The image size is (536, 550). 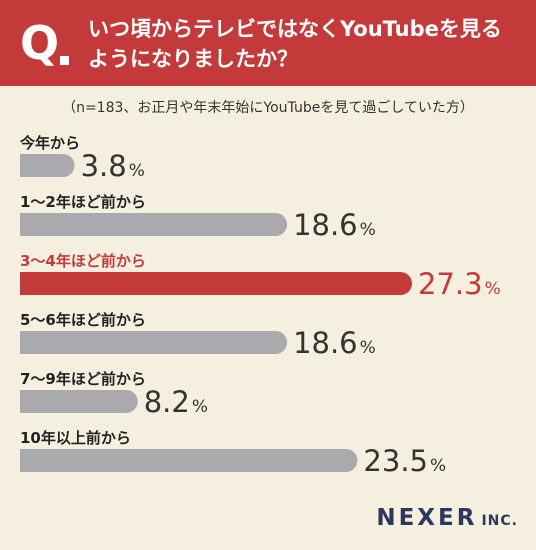 I want to click on sample-note: （n=183、お正月や年末年始にYouTubeを見て過ごしていた方）, so click(x=268, y=108).